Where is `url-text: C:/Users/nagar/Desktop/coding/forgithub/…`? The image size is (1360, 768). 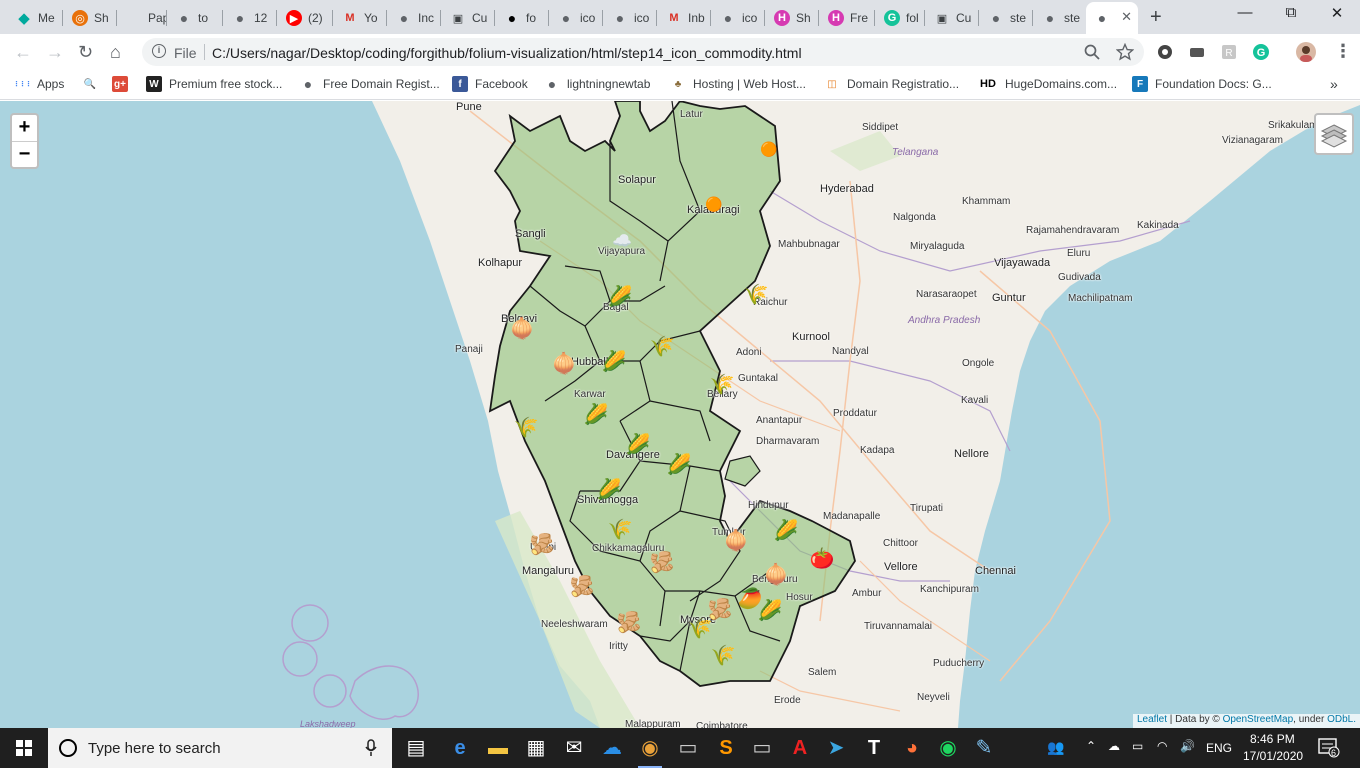
url-text: C:/Users/nagar/Desktop/coding/forgithub/… is located at coordinates (507, 53).